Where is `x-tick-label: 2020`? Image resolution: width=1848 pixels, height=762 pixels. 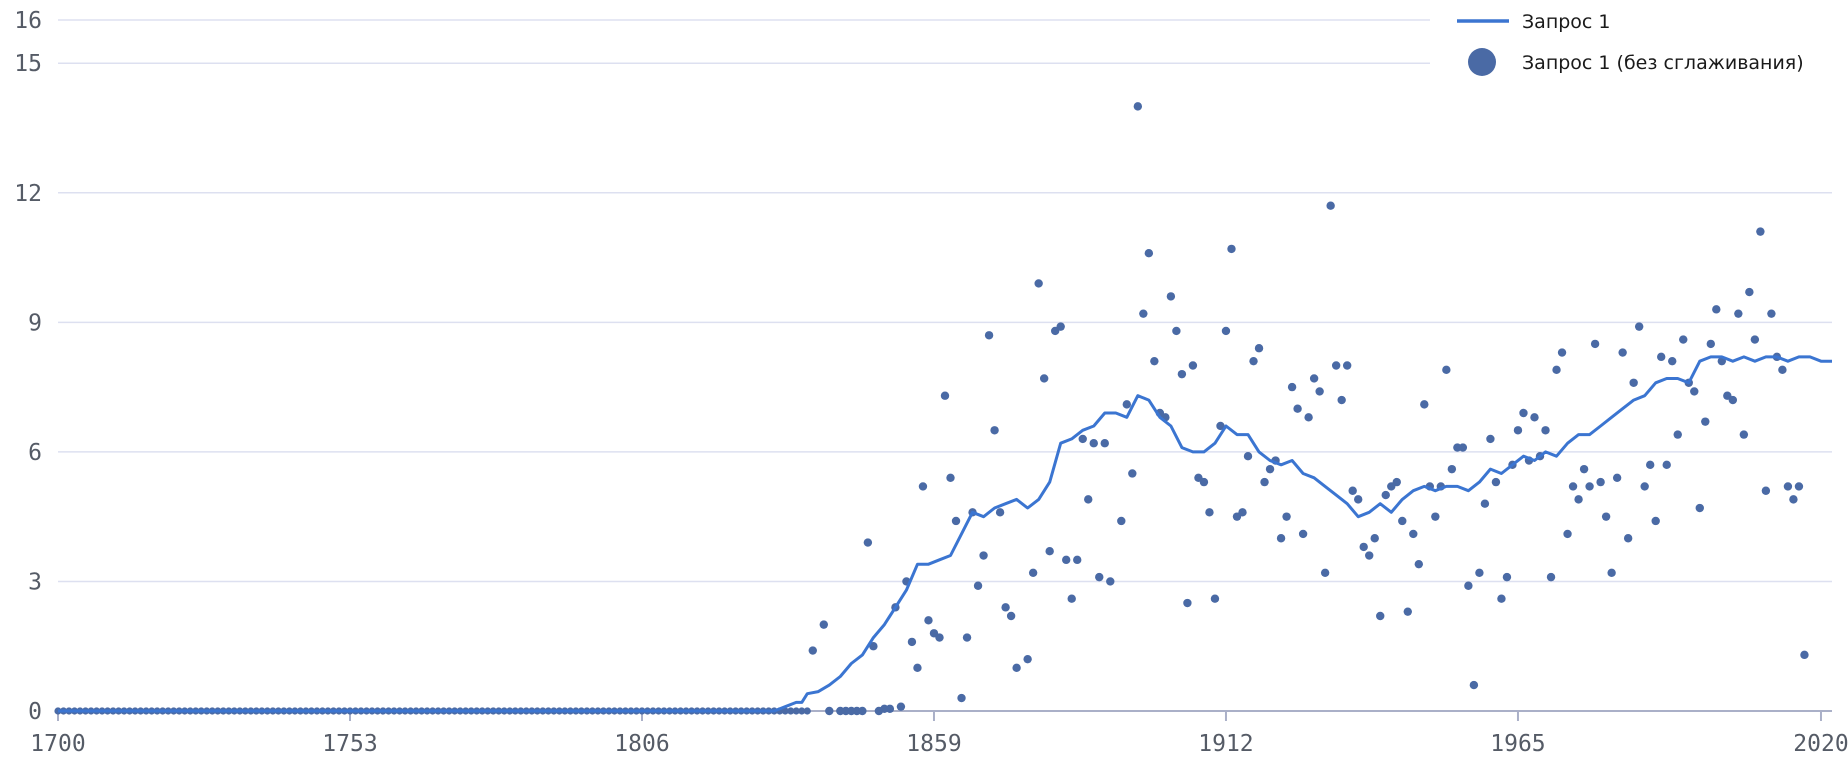
x-tick-label: 2020 is located at coordinates (1820, 744).